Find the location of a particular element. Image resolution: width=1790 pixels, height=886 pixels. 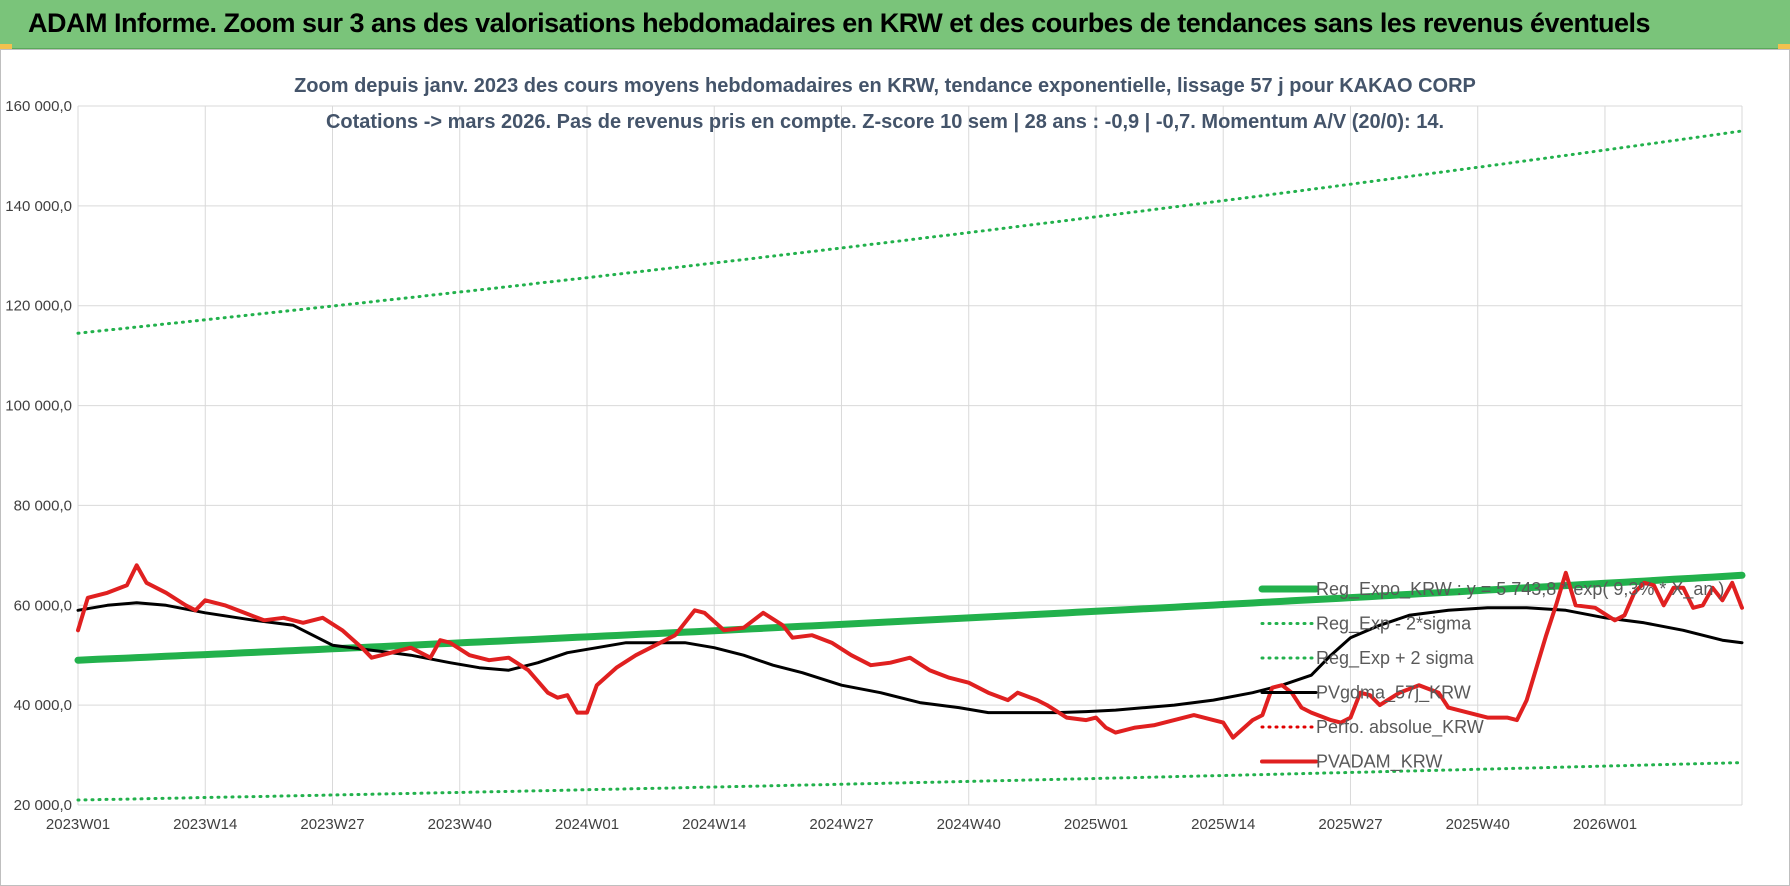

x-tick-label: 2024W01 is located at coordinates (587, 824).